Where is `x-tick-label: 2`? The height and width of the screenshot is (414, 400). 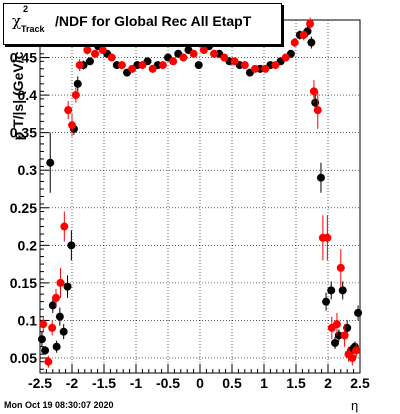
x-tick-label: 2 is located at coordinates (328, 383).